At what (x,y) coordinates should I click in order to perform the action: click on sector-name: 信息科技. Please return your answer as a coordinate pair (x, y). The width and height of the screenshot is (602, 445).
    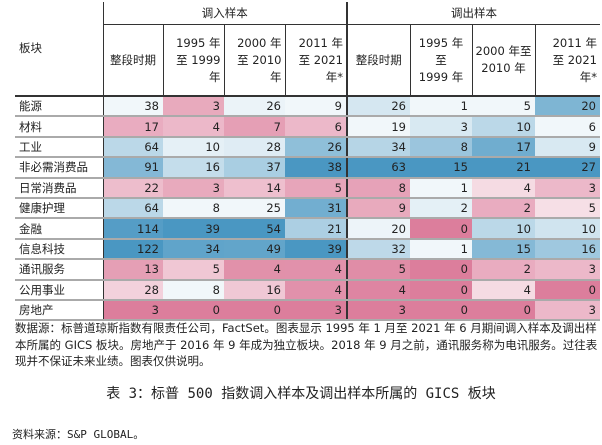
    Looking at the image, I should click on (59, 249).